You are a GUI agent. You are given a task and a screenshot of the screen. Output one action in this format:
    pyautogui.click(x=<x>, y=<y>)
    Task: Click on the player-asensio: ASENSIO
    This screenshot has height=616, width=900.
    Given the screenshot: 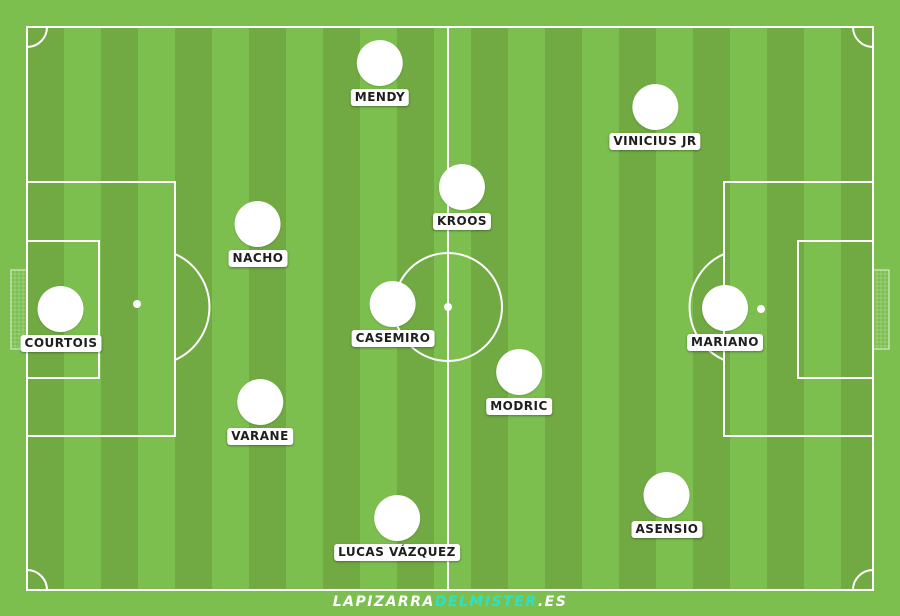 What is the action you would take?
    pyautogui.click(x=667, y=505)
    